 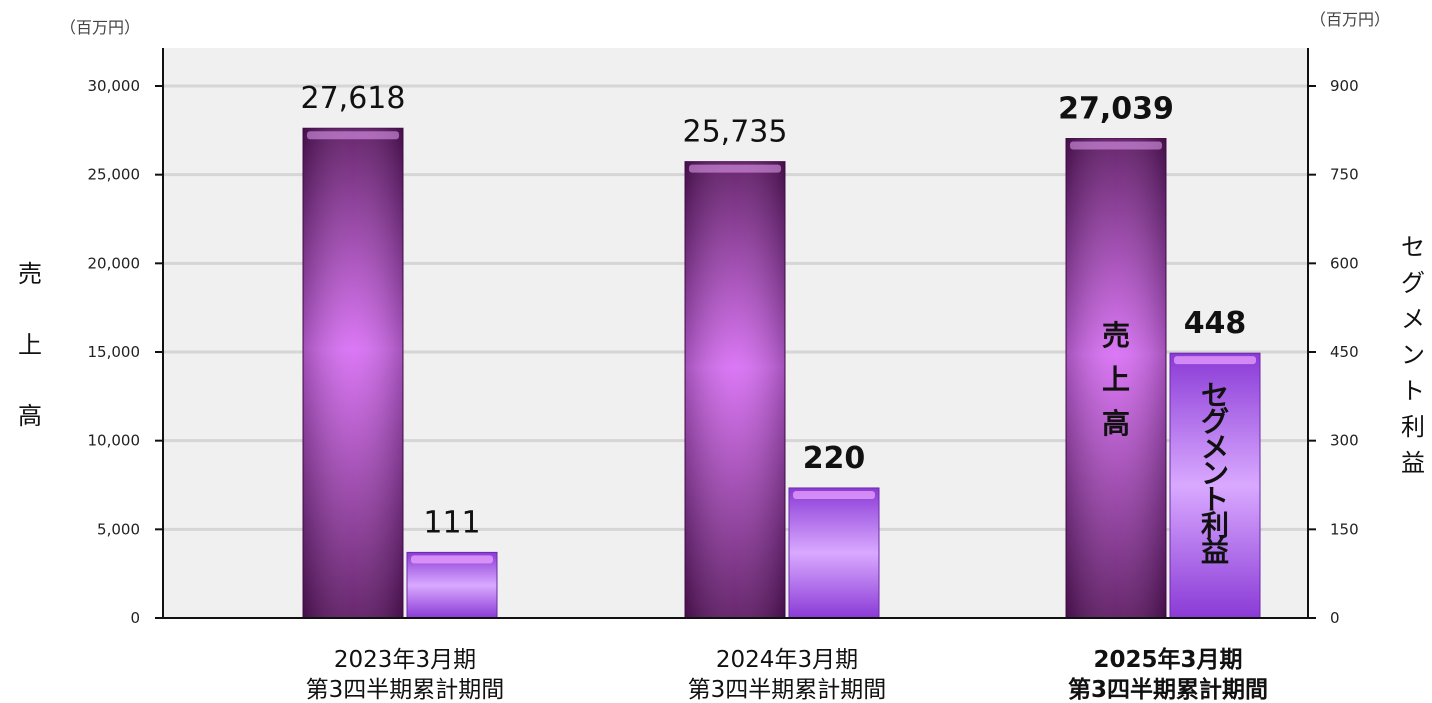 What do you see at coordinates (1215, 323) in the screenshot?
I see `segment-profit-value-label: 448` at bounding box center [1215, 323].